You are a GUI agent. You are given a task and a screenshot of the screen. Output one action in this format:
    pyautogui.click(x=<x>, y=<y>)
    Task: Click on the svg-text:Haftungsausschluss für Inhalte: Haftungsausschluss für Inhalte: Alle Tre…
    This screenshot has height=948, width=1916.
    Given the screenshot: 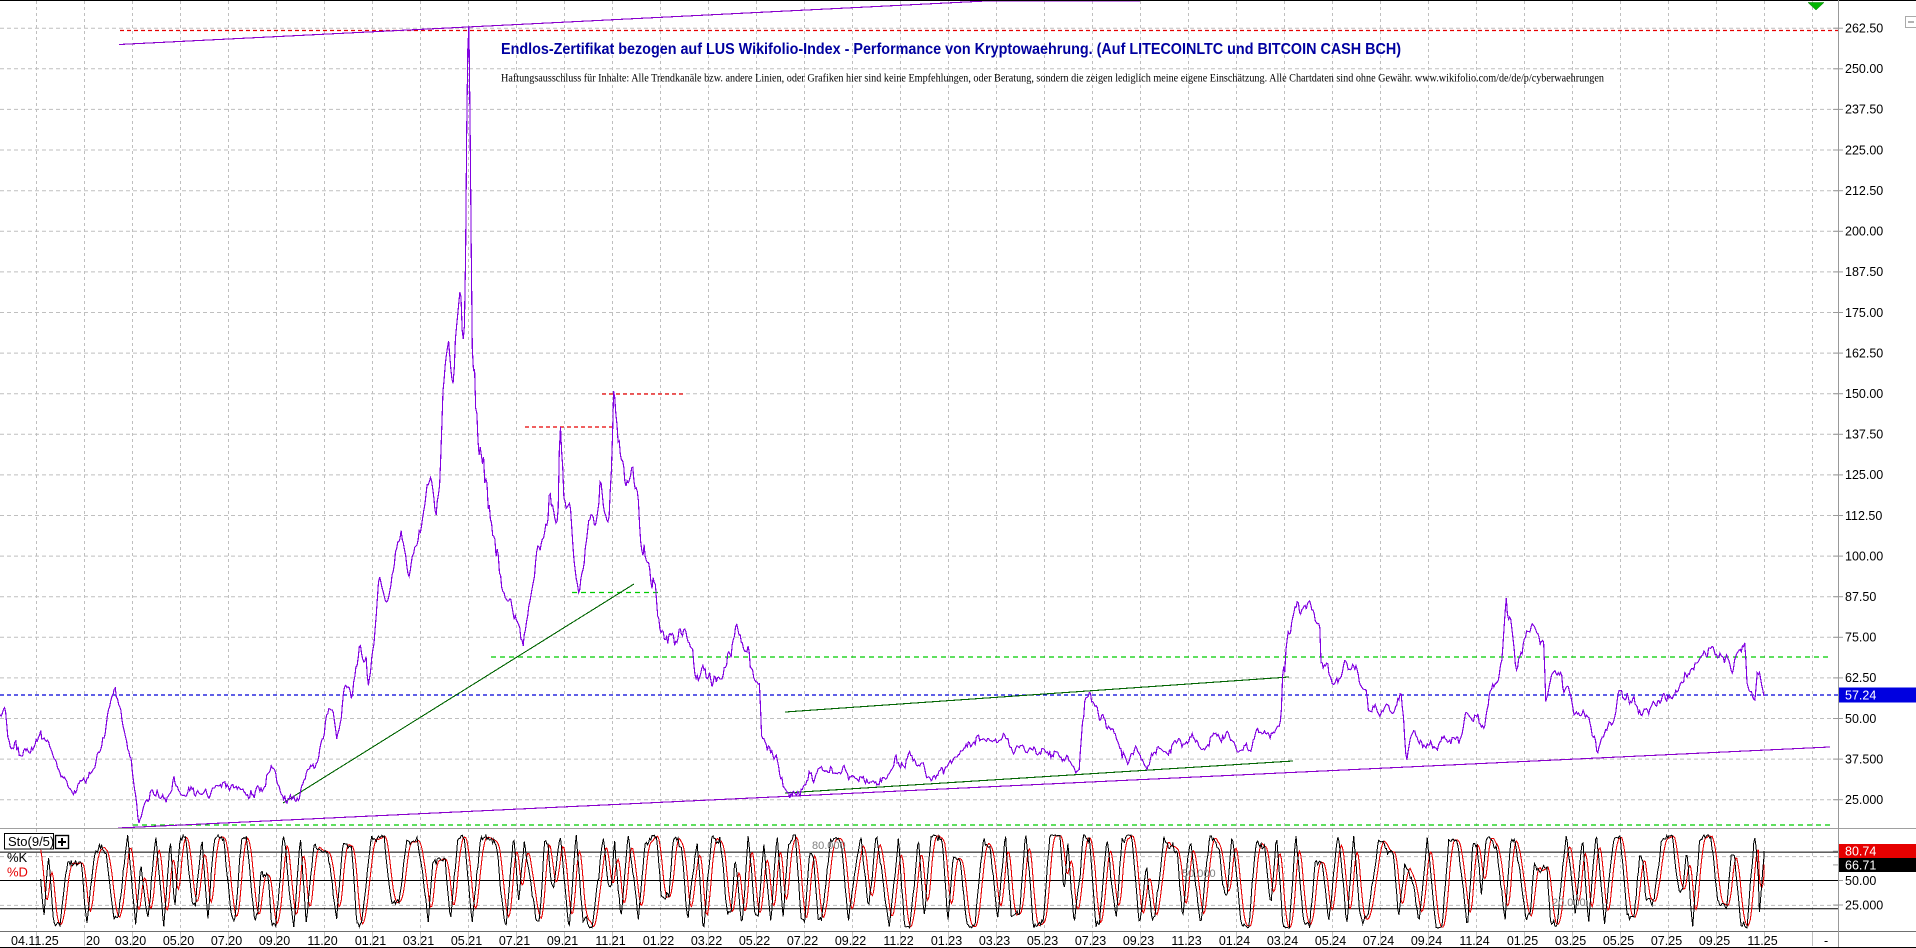 What is the action you would take?
    pyautogui.click(x=1052, y=78)
    